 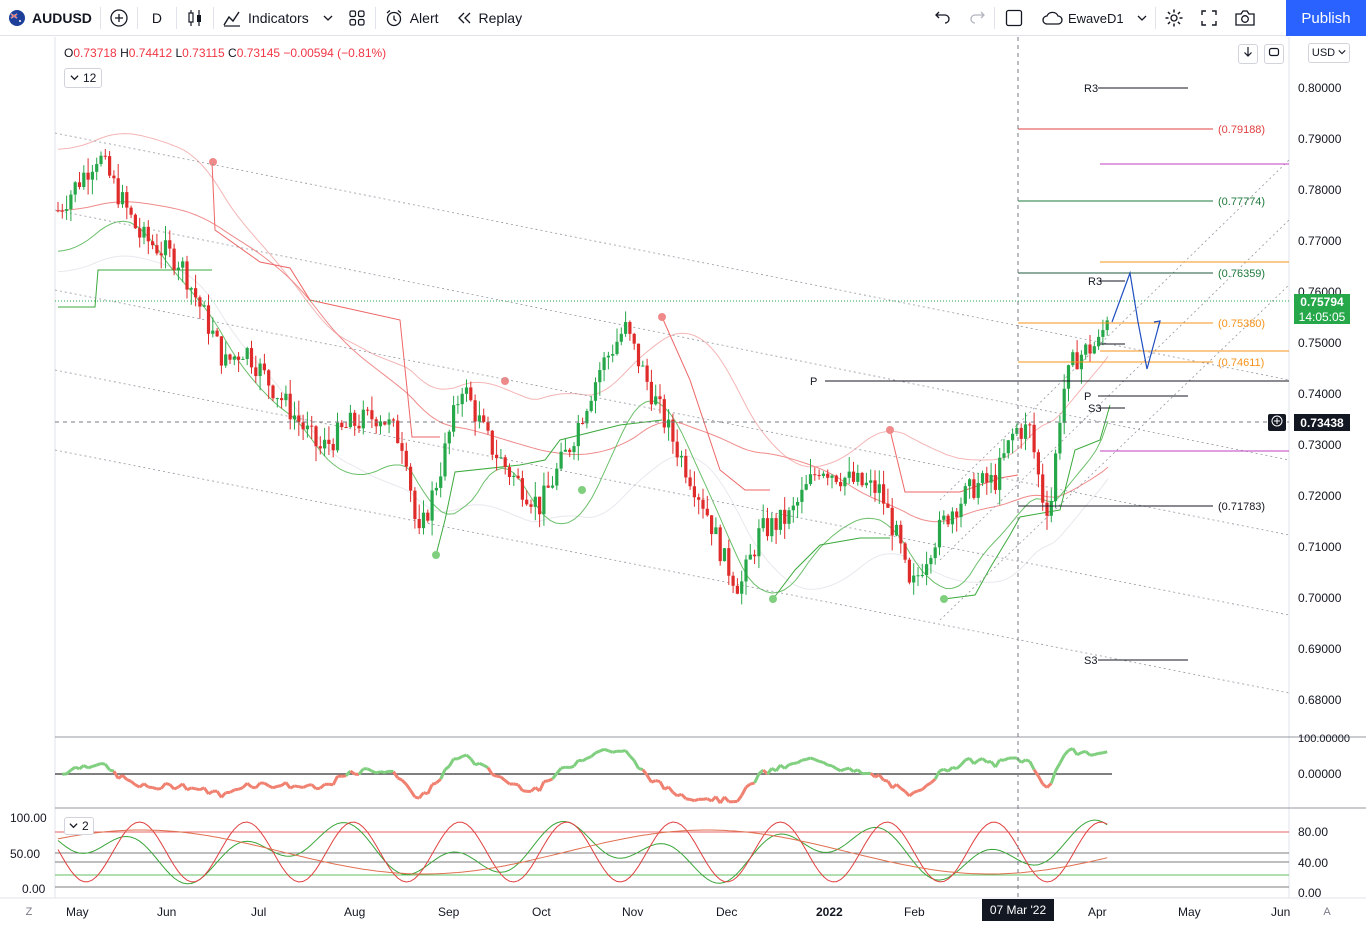 I want to click on indicators-dropdown, so click(x=328, y=18).